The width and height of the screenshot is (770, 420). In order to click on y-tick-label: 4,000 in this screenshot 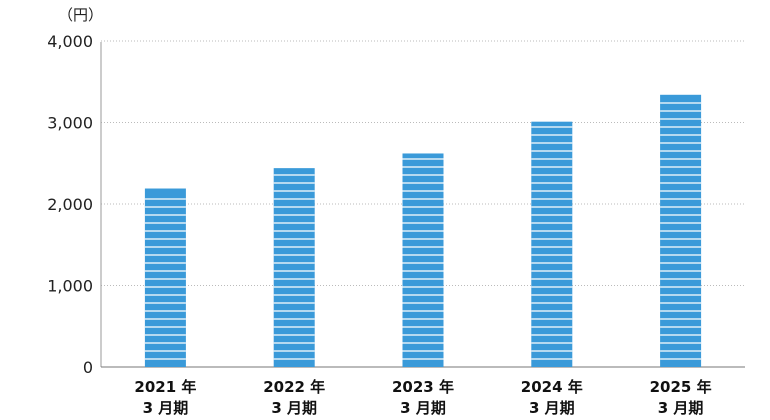, I will do `click(70, 41)`.